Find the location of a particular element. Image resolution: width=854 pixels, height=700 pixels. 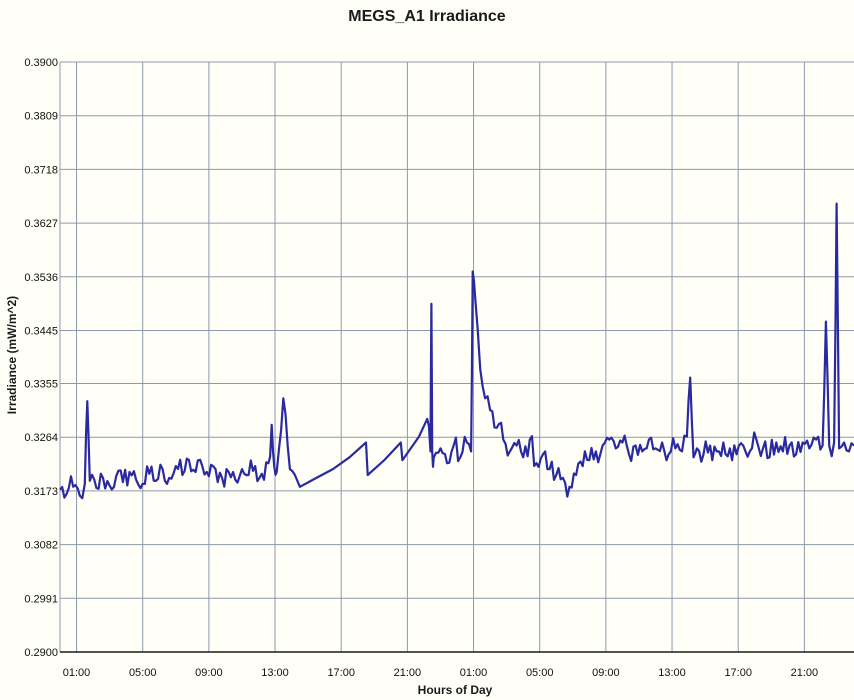

y-tick-label: 0.3082 is located at coordinates (41, 546).